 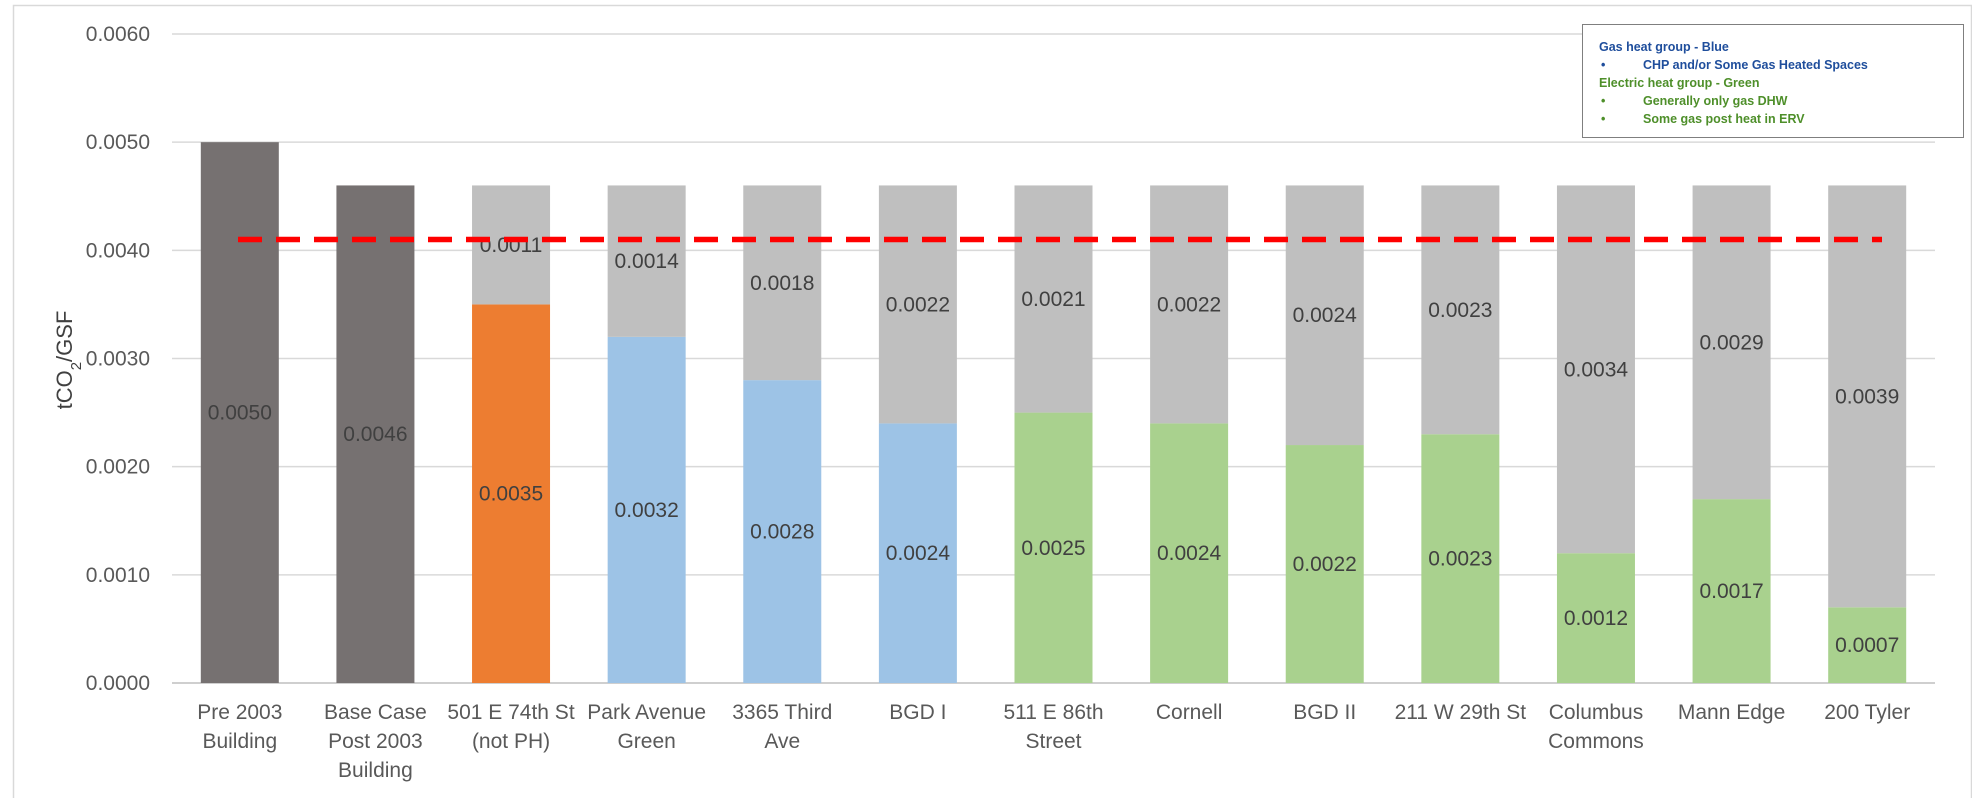 What do you see at coordinates (118, 34) in the screenshot?
I see `y-tick-label: 0.0060` at bounding box center [118, 34].